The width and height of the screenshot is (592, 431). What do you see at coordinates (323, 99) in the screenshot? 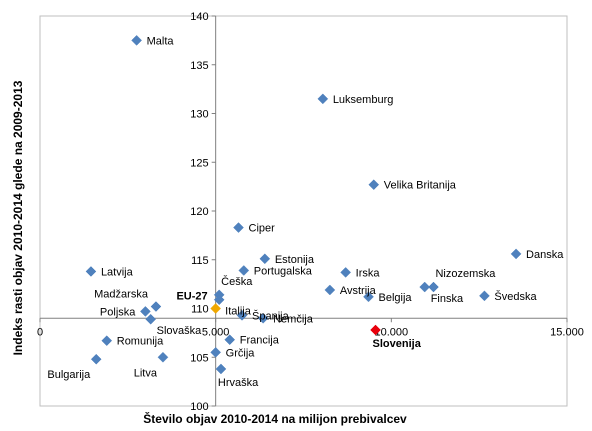
I see `point-luksemburg` at bounding box center [323, 99].